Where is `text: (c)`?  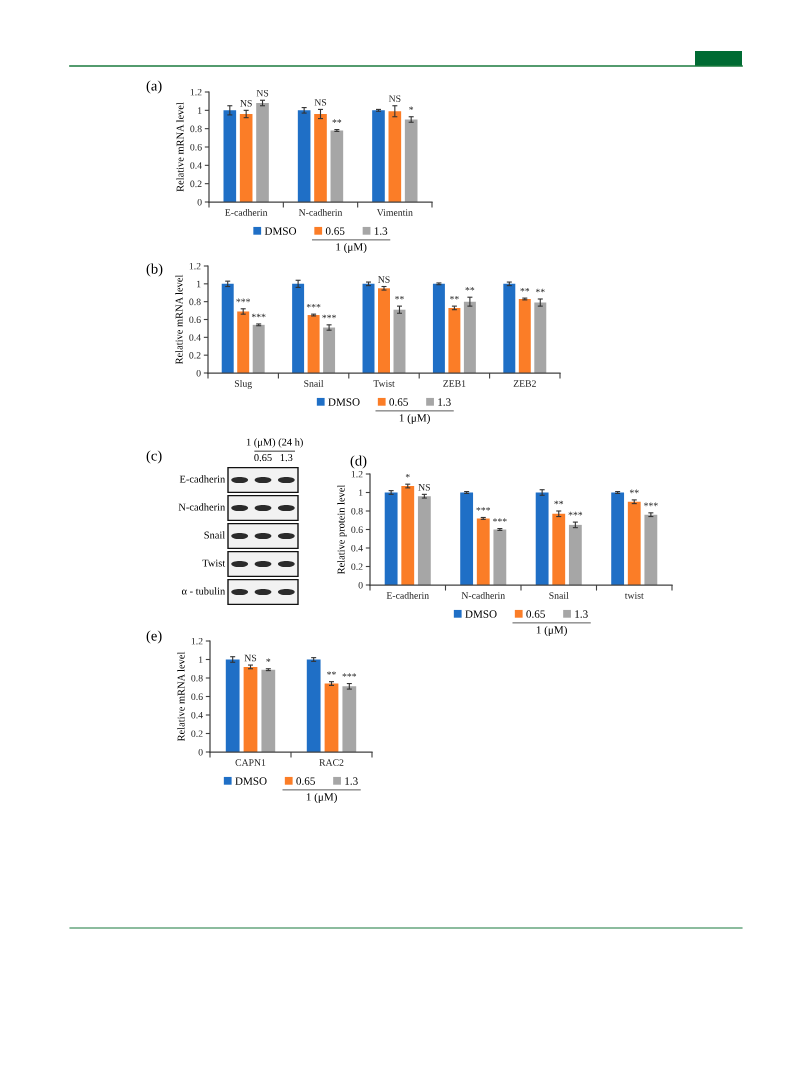 text: (c) is located at coordinates (154, 457).